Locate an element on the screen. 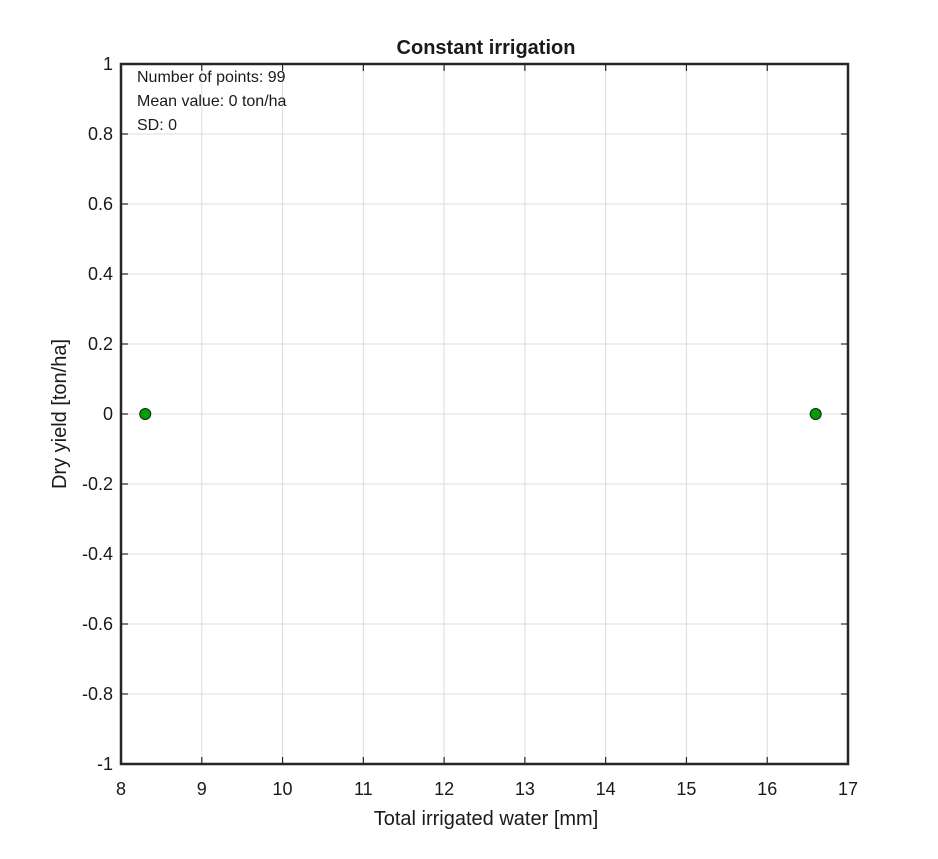 The width and height of the screenshot is (938, 859). y-tick-label: -0.6 is located at coordinates (97, 624).